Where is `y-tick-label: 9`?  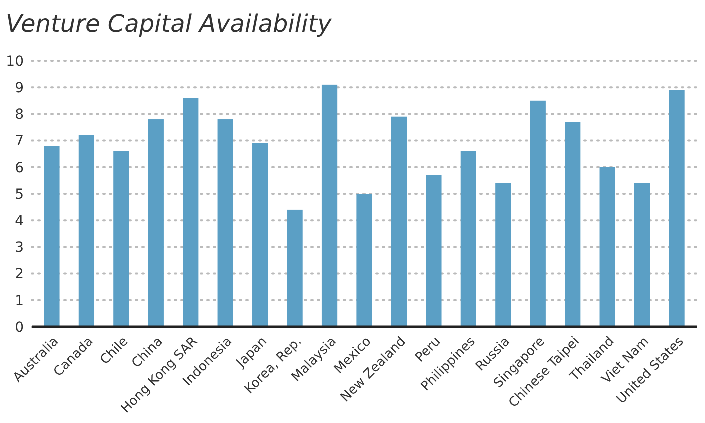
y-tick-label: 9 is located at coordinates (19, 88).